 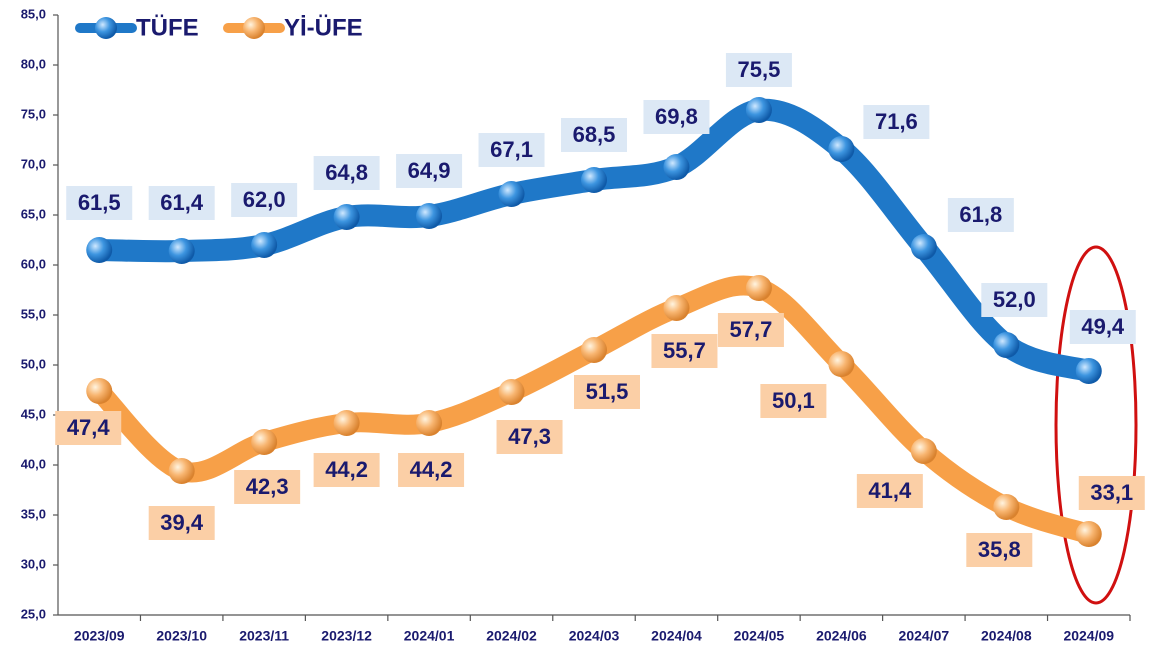 I want to click on y-tick-label: 55,0, so click(x=33, y=313).